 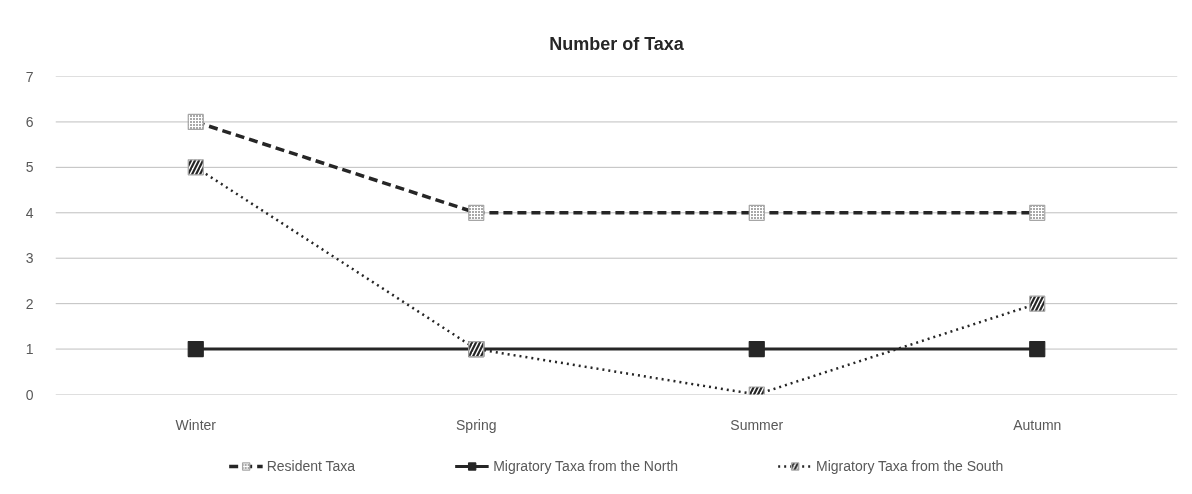 I want to click on y-tick-label: 4, so click(x=29, y=212).